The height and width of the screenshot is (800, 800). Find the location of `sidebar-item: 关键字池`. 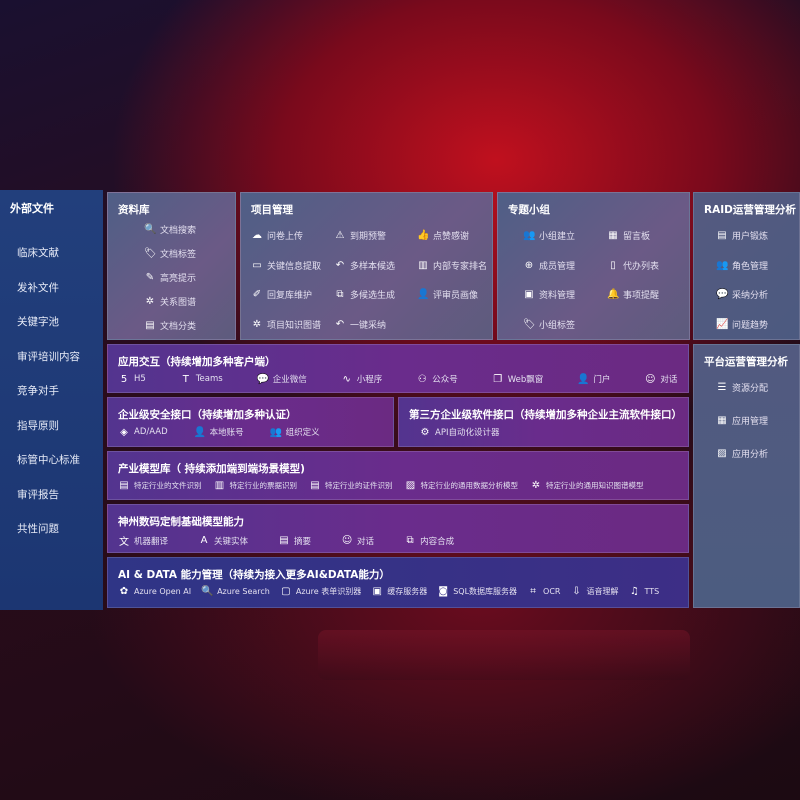

sidebar-item: 关键字池 is located at coordinates (38, 322).